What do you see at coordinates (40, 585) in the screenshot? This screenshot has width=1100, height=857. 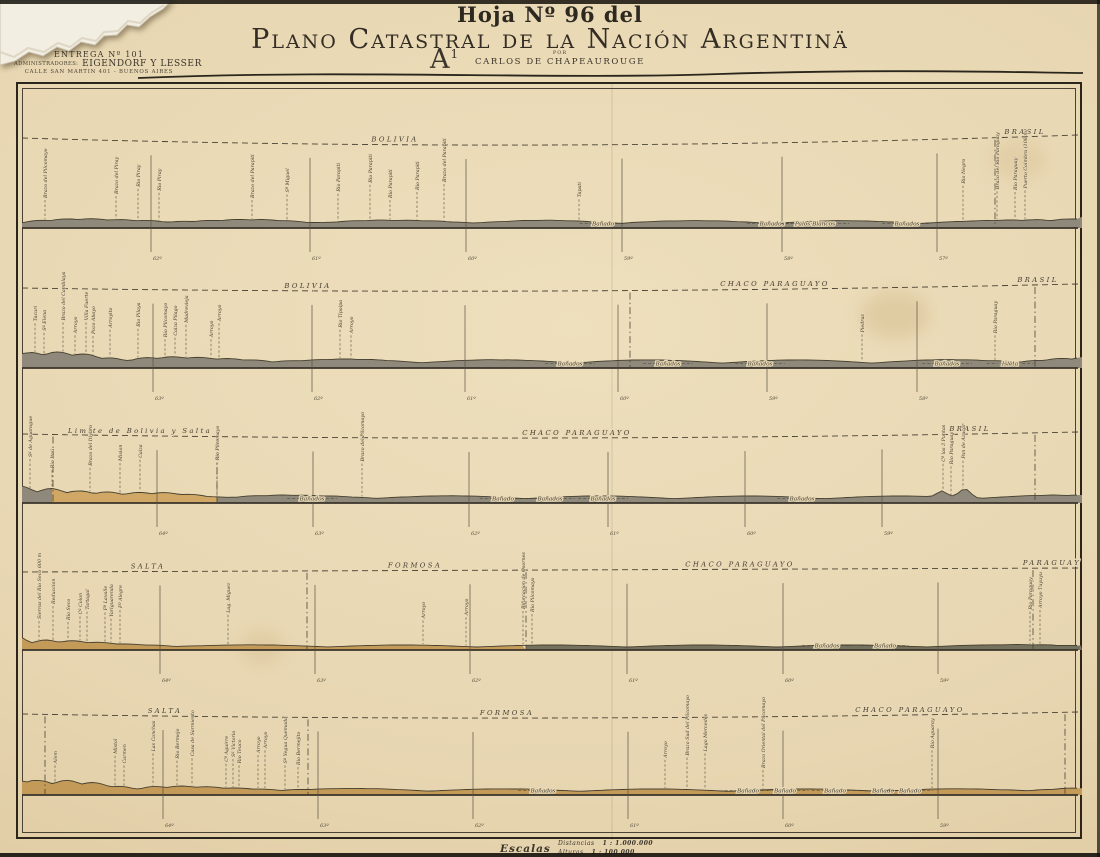 I see `feature-label: Sierras del Rio Seco 600 m` at bounding box center [40, 585].